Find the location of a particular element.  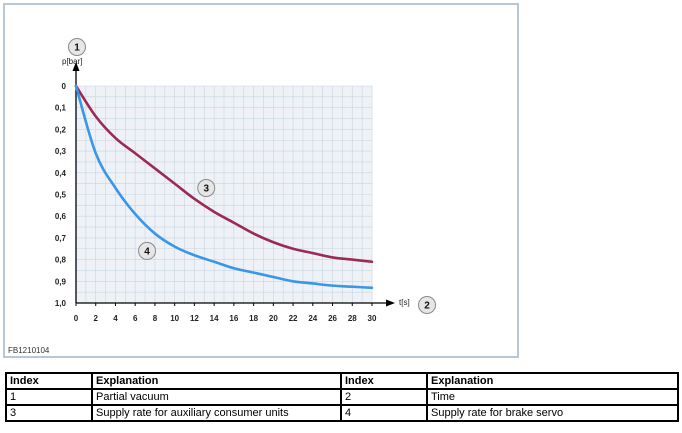

table-cell: 1 is located at coordinates (49, 397).